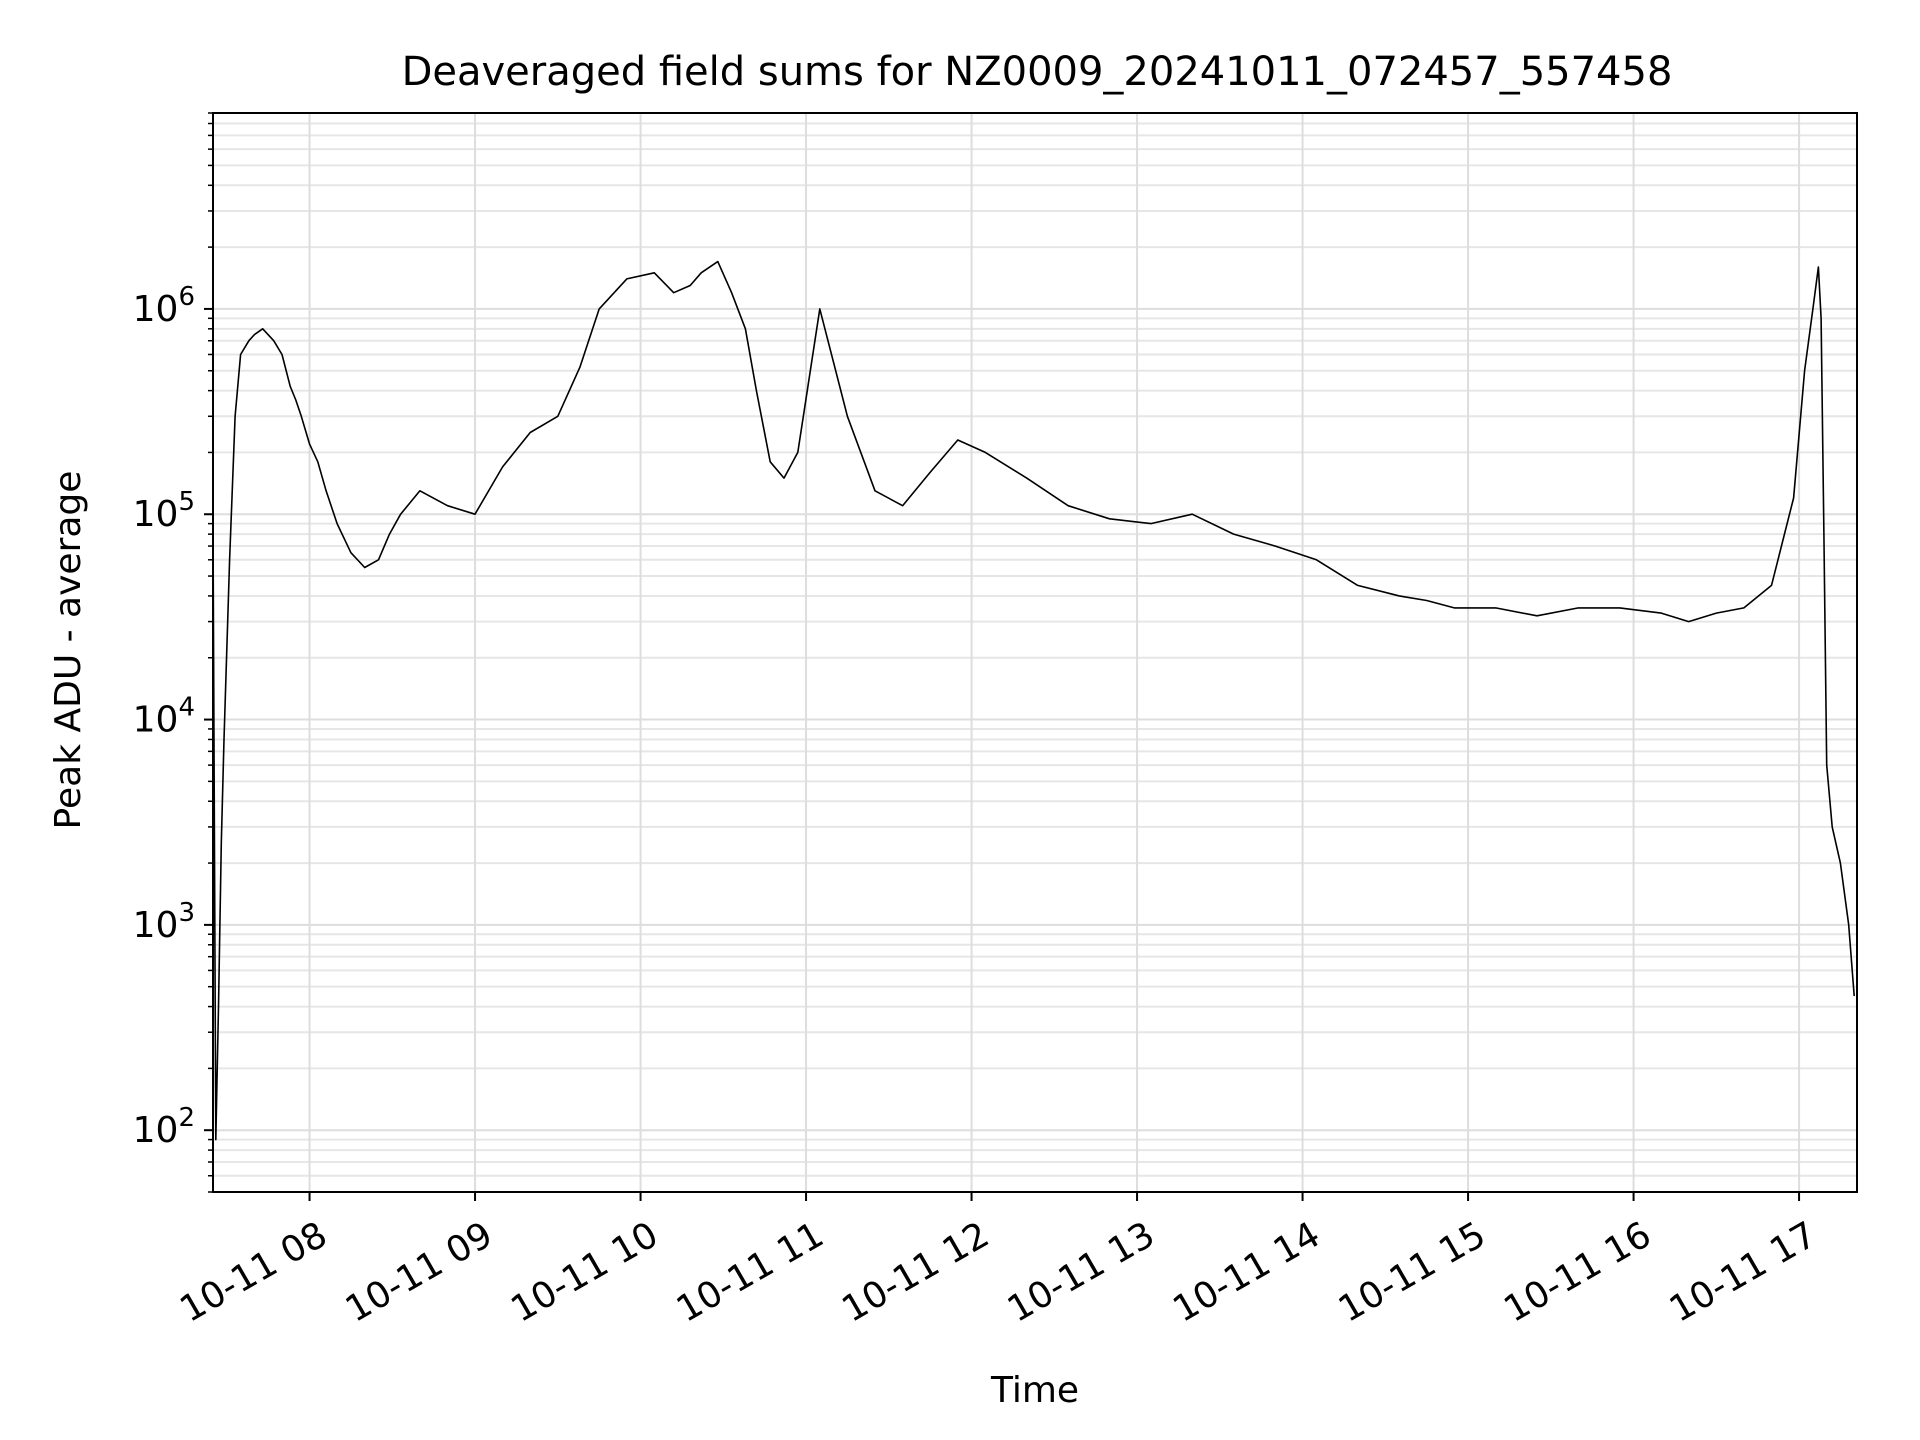 Image resolution: width=1920 pixels, height=1440 pixels. Describe the element at coordinates (164, 306) in the screenshot. I see `y-tick-label: 10⁶` at that location.